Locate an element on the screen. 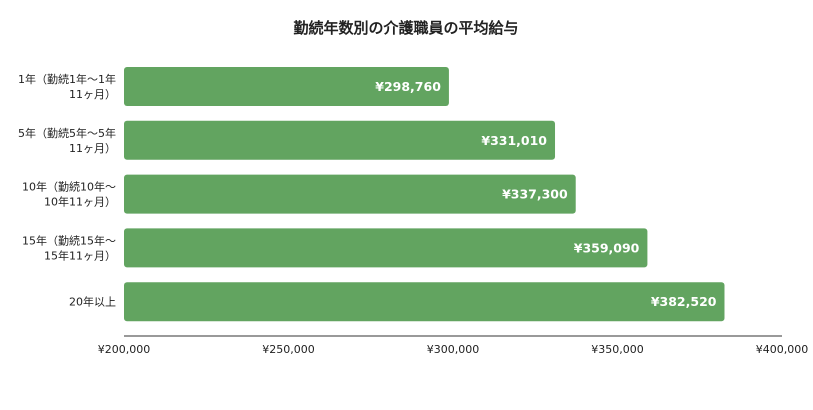 This screenshot has height=410, width=813. x-tick-label-2: ¥250,000 is located at coordinates (288, 349).